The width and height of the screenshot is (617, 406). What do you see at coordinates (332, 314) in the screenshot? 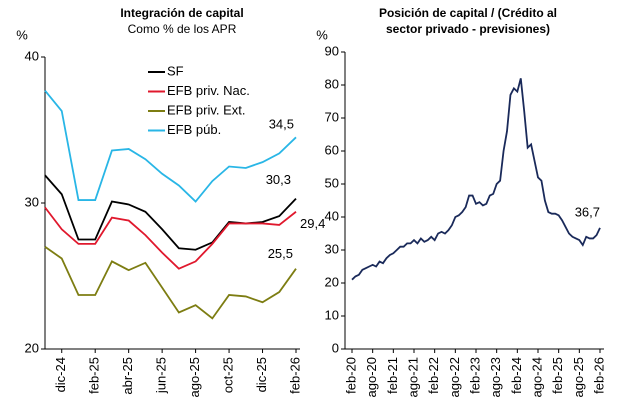
I see `y-tick-label: 10` at bounding box center [332, 314].